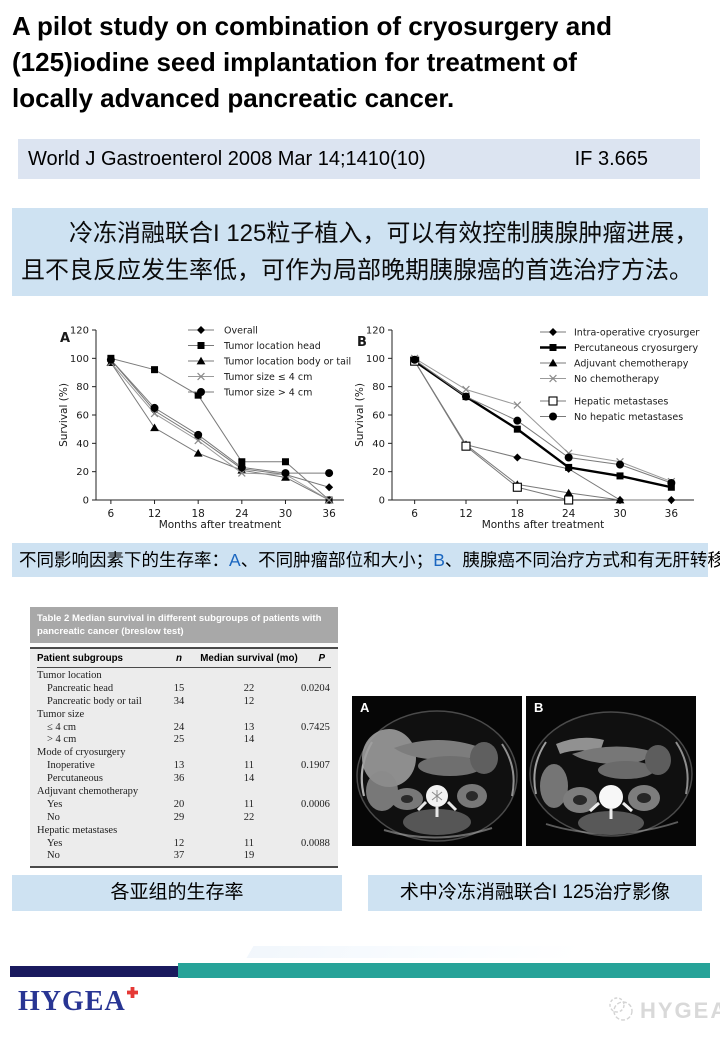 This screenshot has height=1040, width=720. What do you see at coordinates (81, 753) in the screenshot?
I see `table-row: Mode of cryosurgery` at bounding box center [81, 753].